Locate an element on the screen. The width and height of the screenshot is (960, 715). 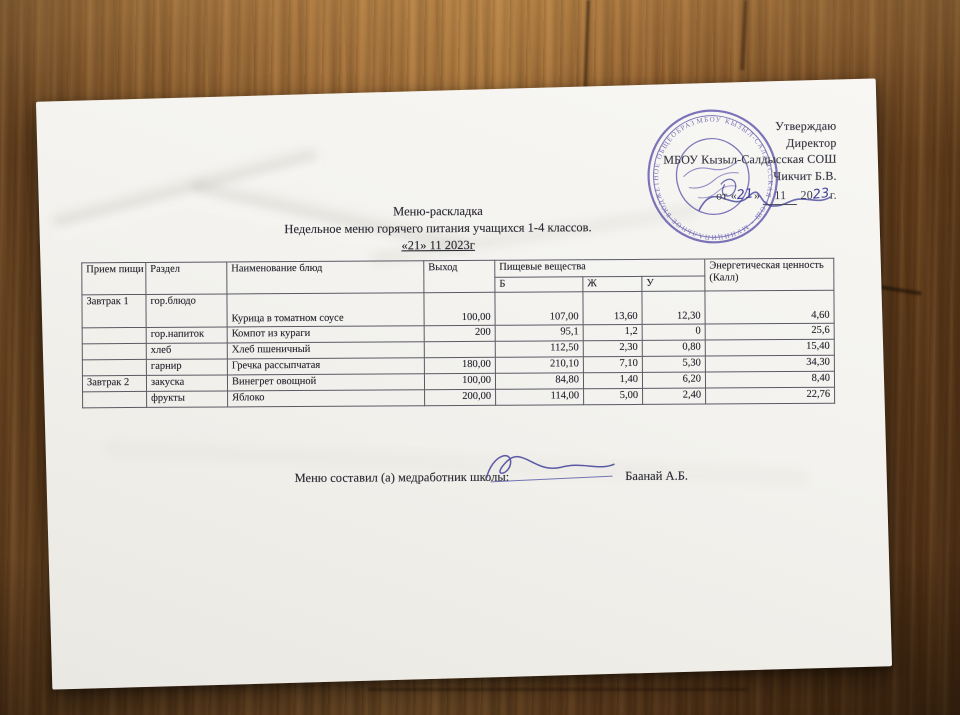
col-header-fat: Ж is located at coordinates (612, 284).